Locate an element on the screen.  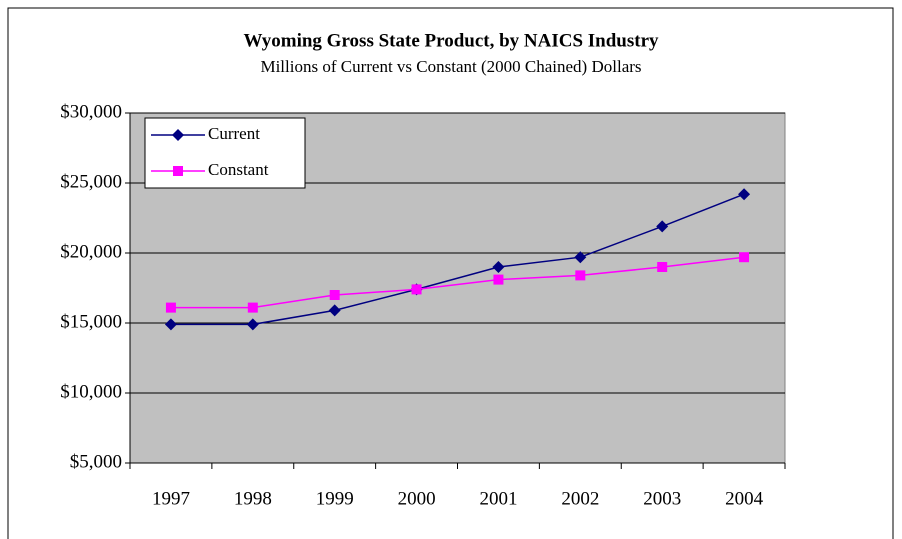
y-tick-label: $25,000 is located at coordinates (91, 181).